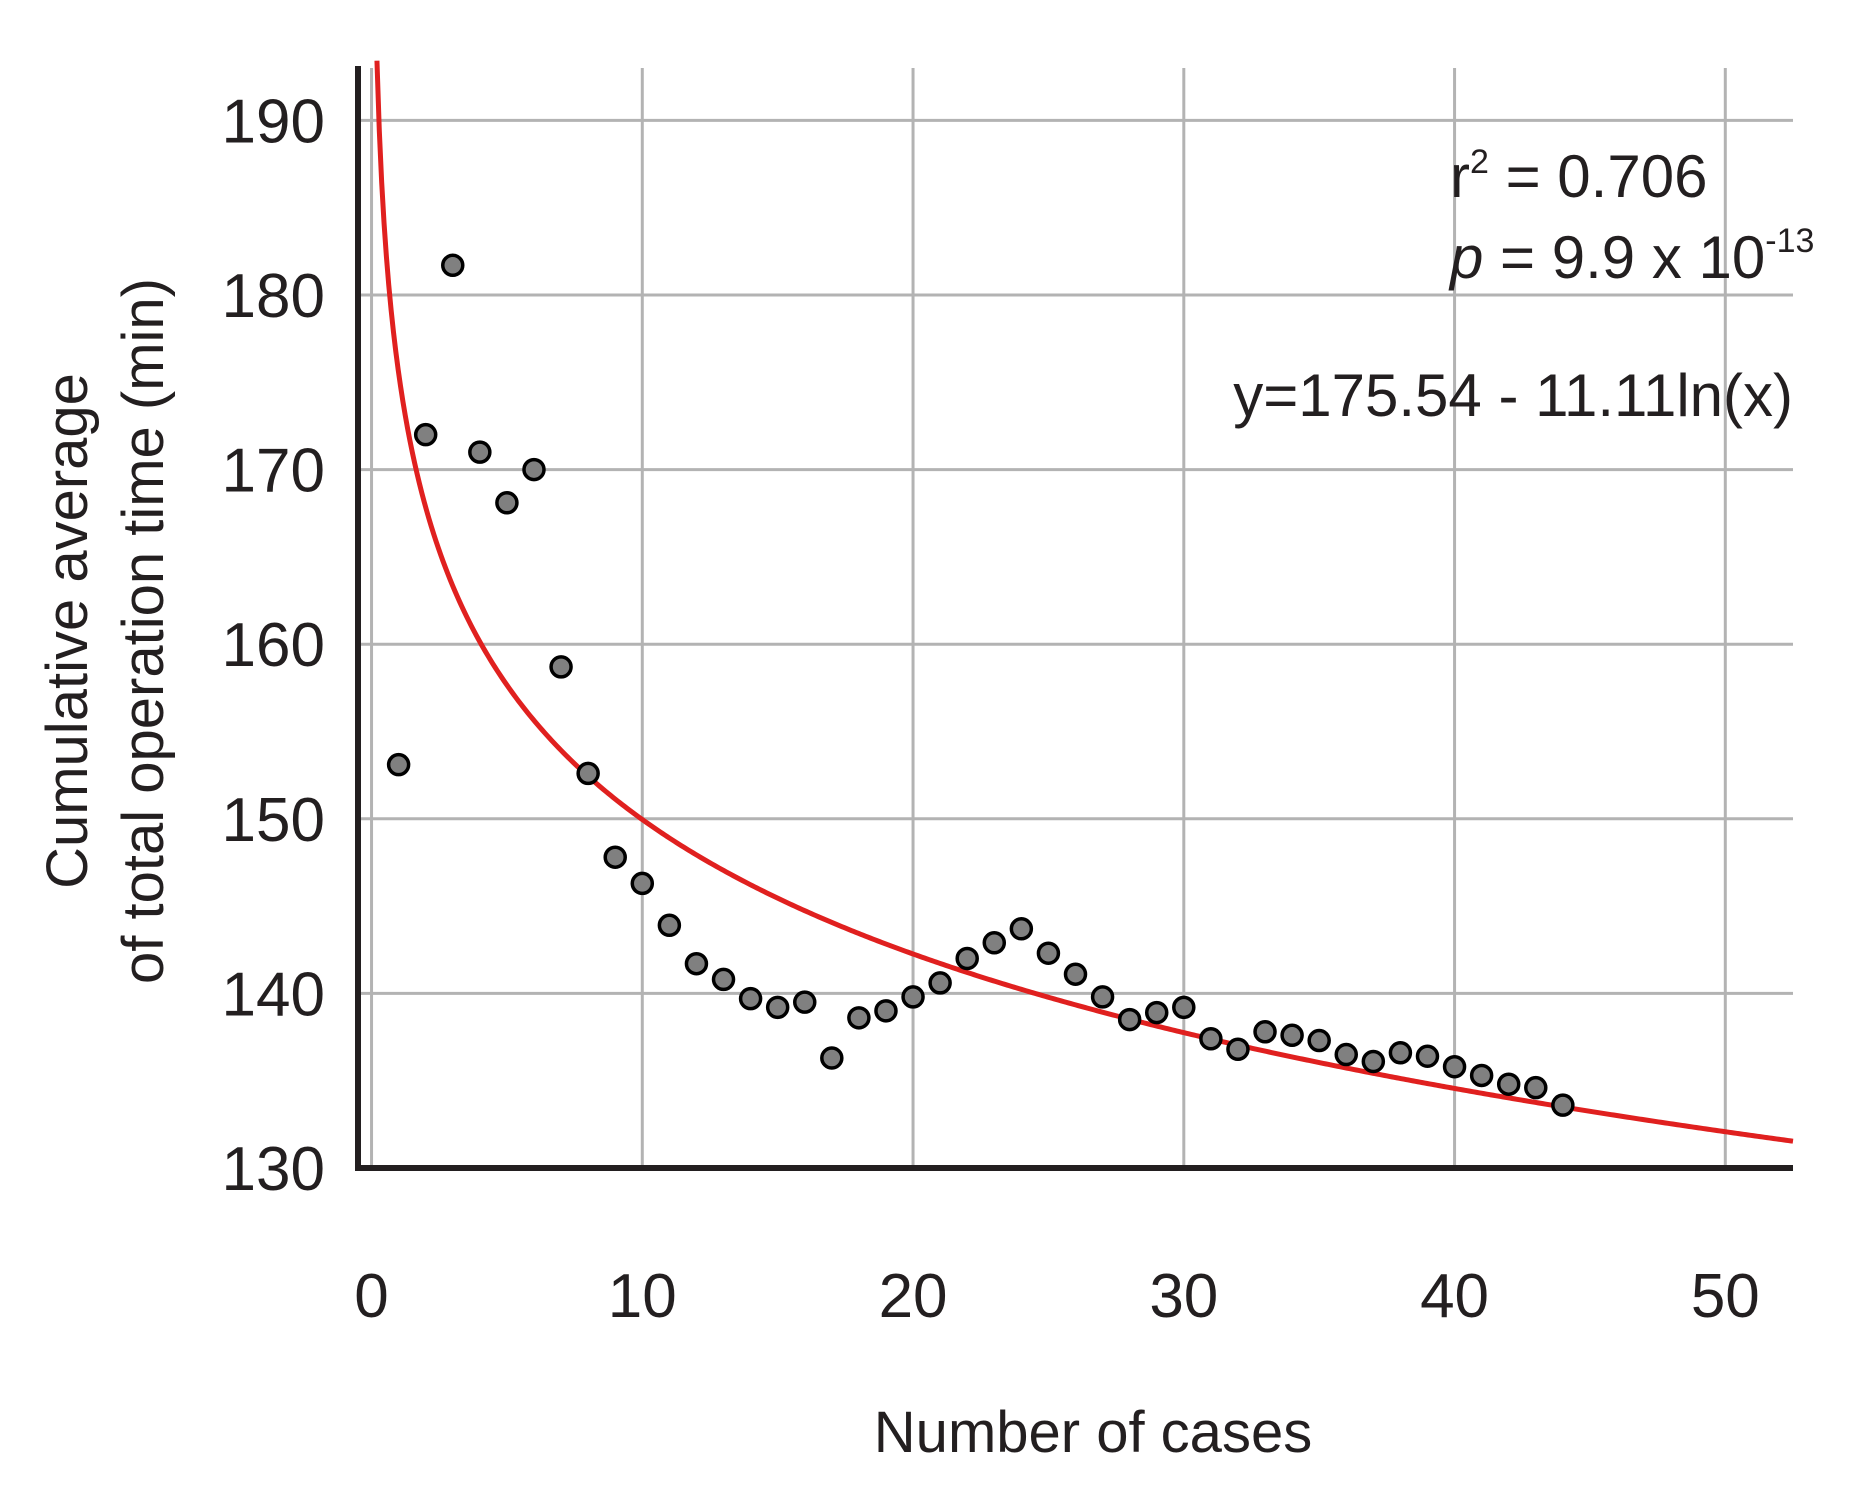  Describe the element at coordinates (371, 1296) in the screenshot. I see `x-tick-label: 0` at that location.